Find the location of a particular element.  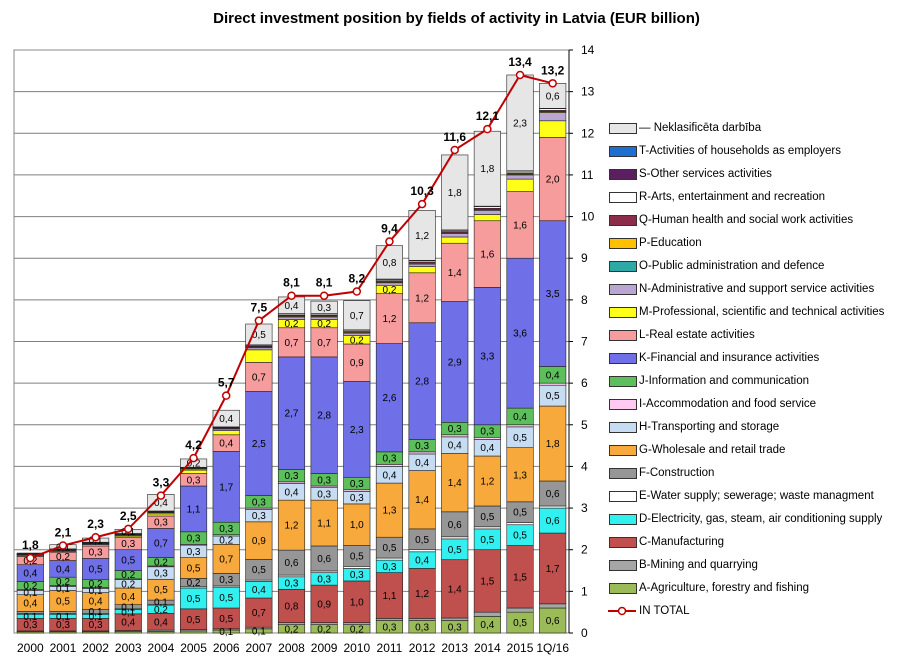

x-tick-label: 1Q/16 is located at coordinates (552, 648).